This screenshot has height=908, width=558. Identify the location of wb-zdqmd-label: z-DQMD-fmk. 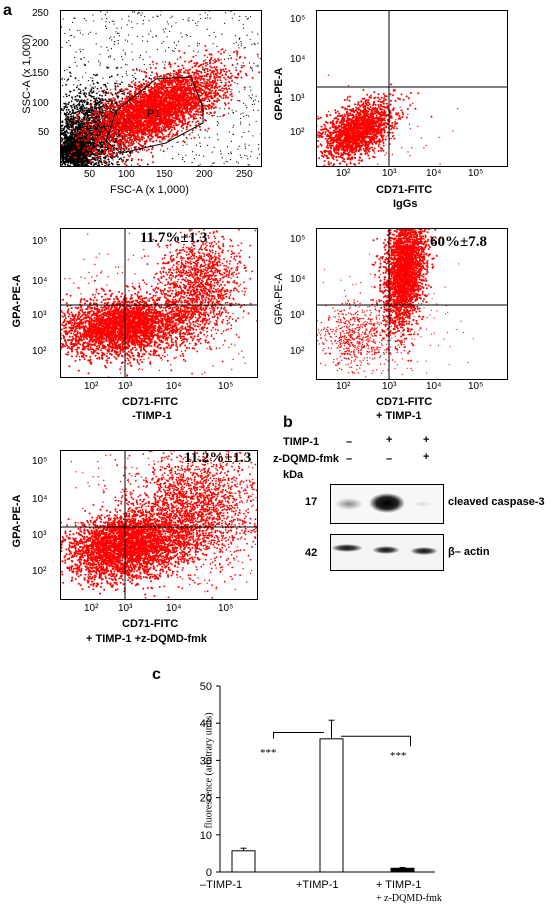
(306, 459).